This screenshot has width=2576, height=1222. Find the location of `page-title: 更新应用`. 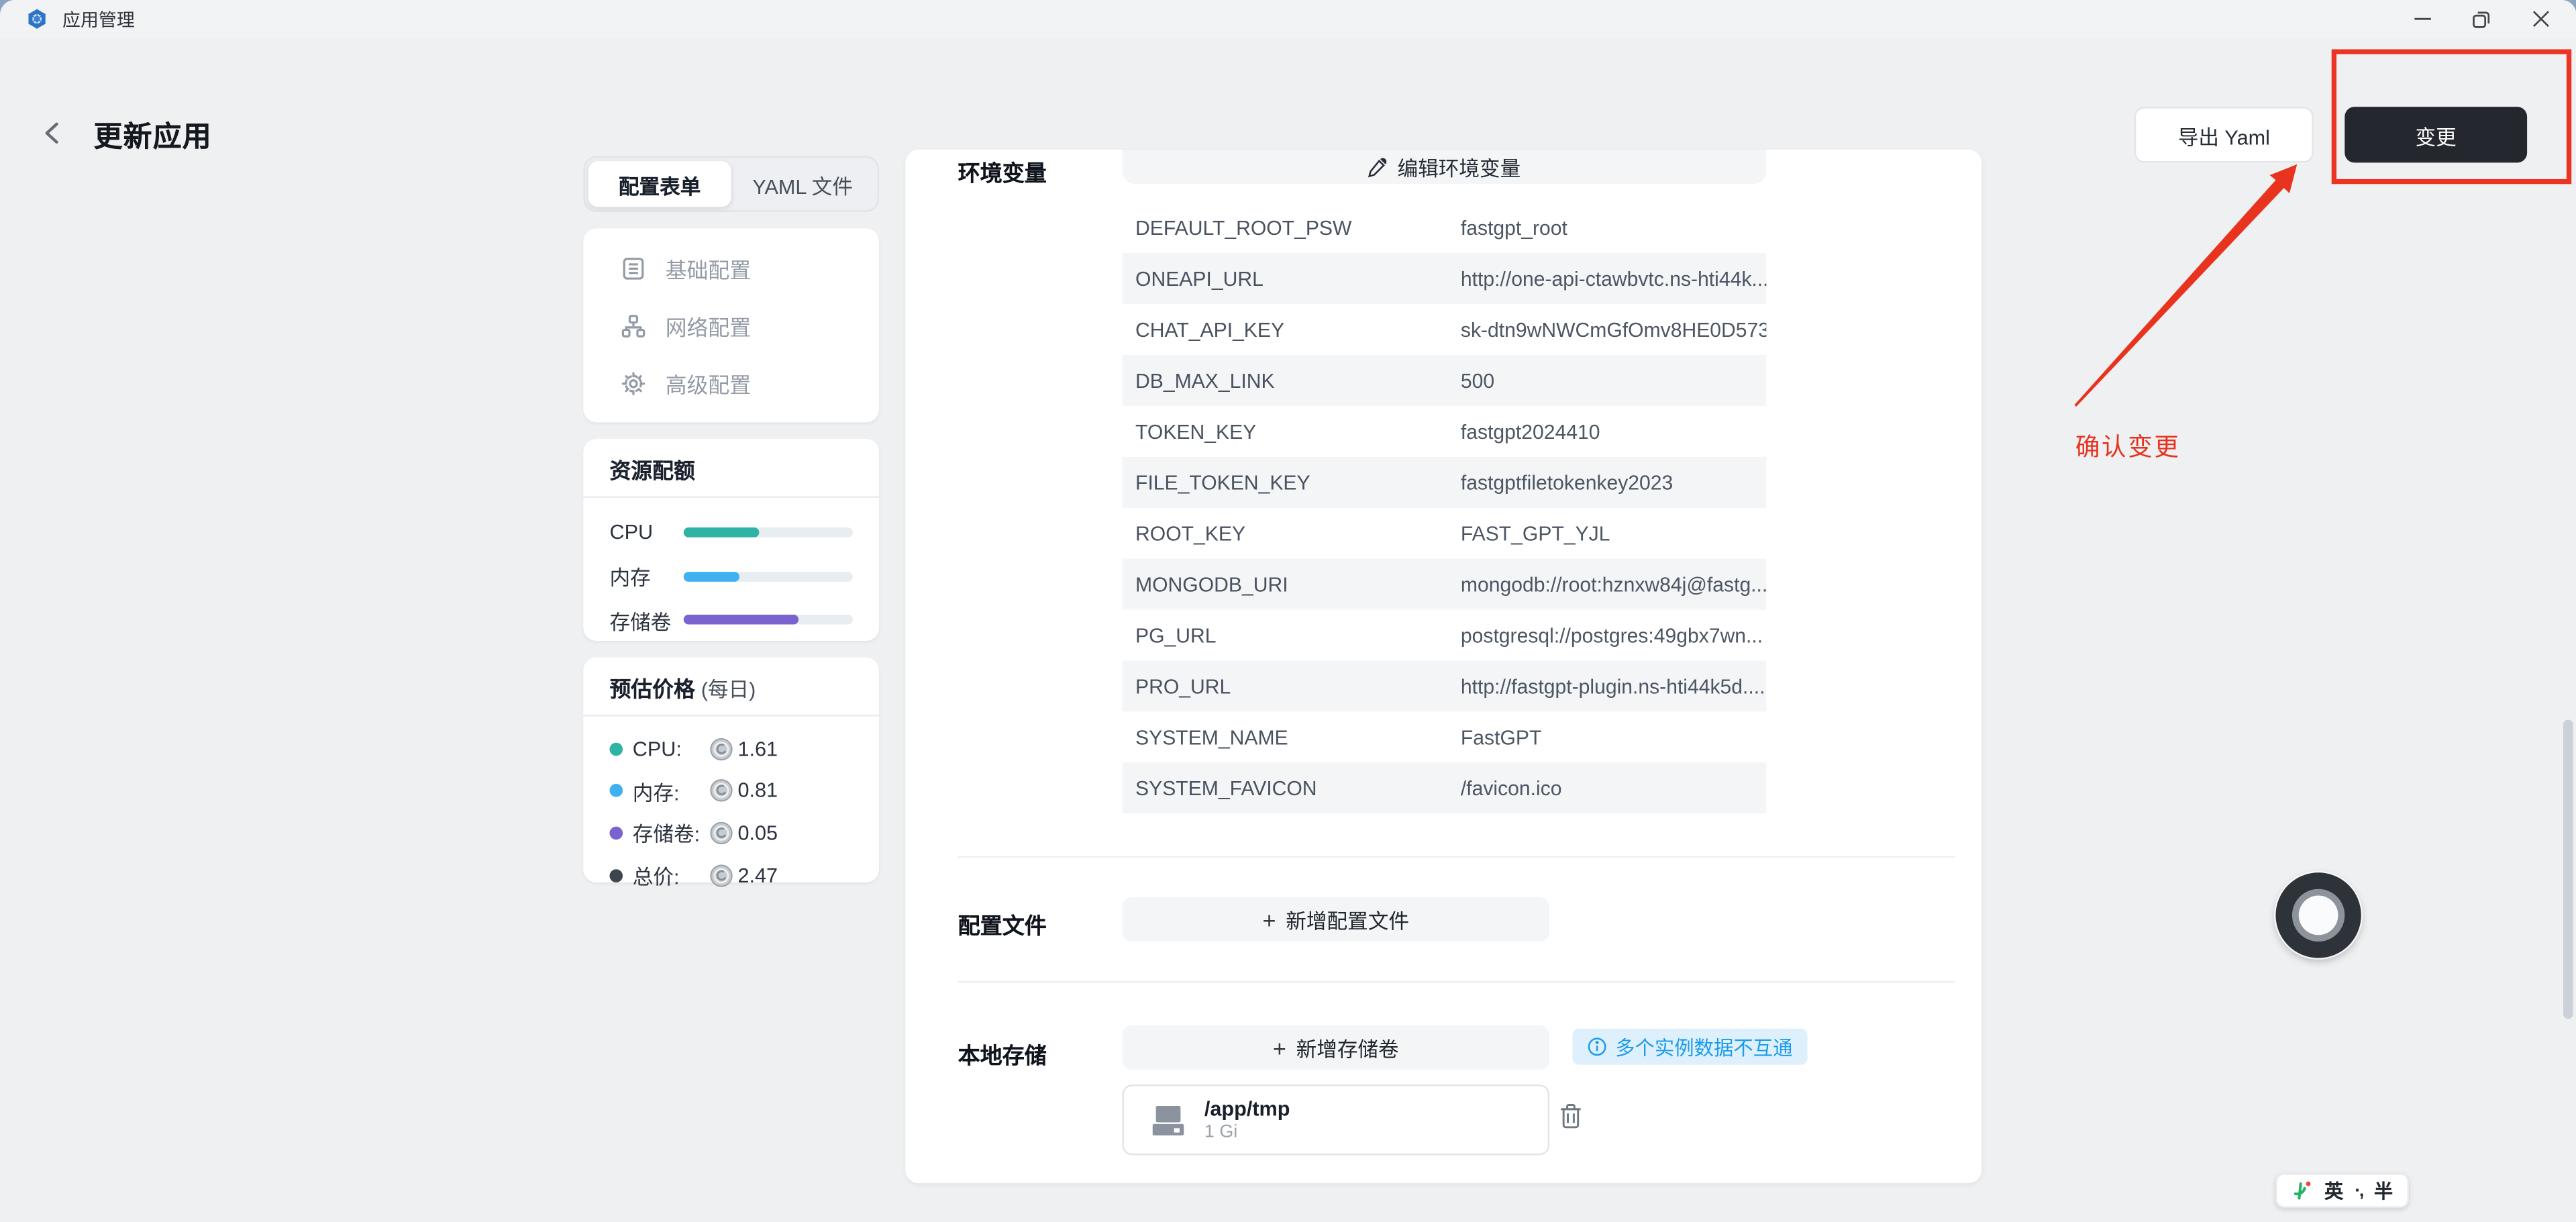

page-title: 更新应用 is located at coordinates (152, 136).